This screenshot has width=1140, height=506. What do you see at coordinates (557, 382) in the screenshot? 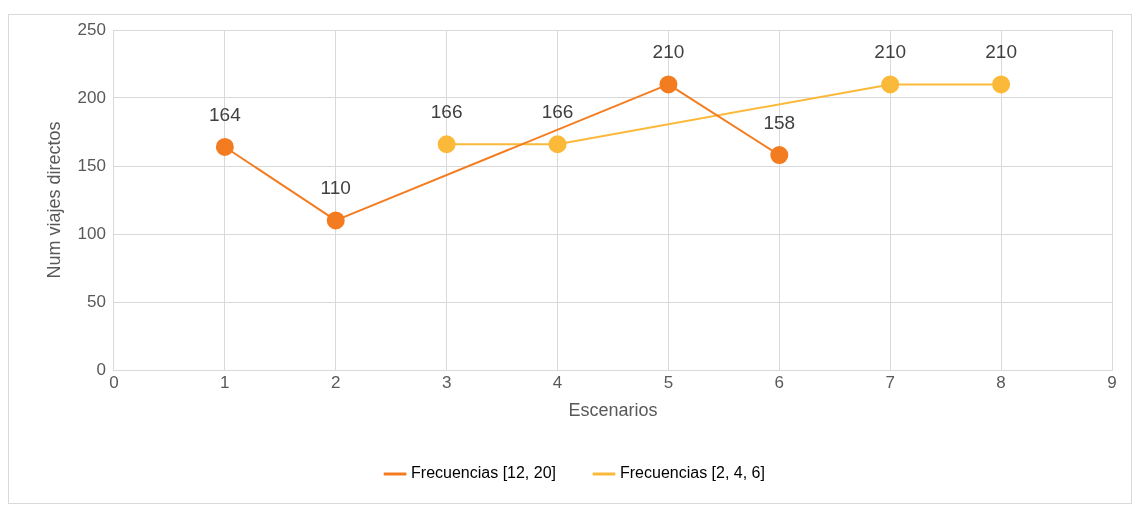
I see `x-tick-label: 4` at bounding box center [557, 382].